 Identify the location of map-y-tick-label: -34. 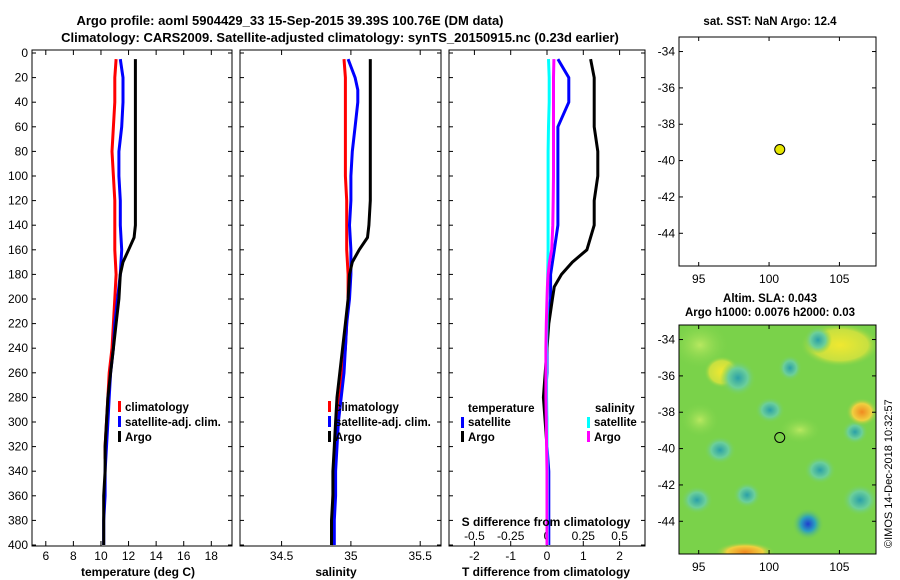
(667, 52).